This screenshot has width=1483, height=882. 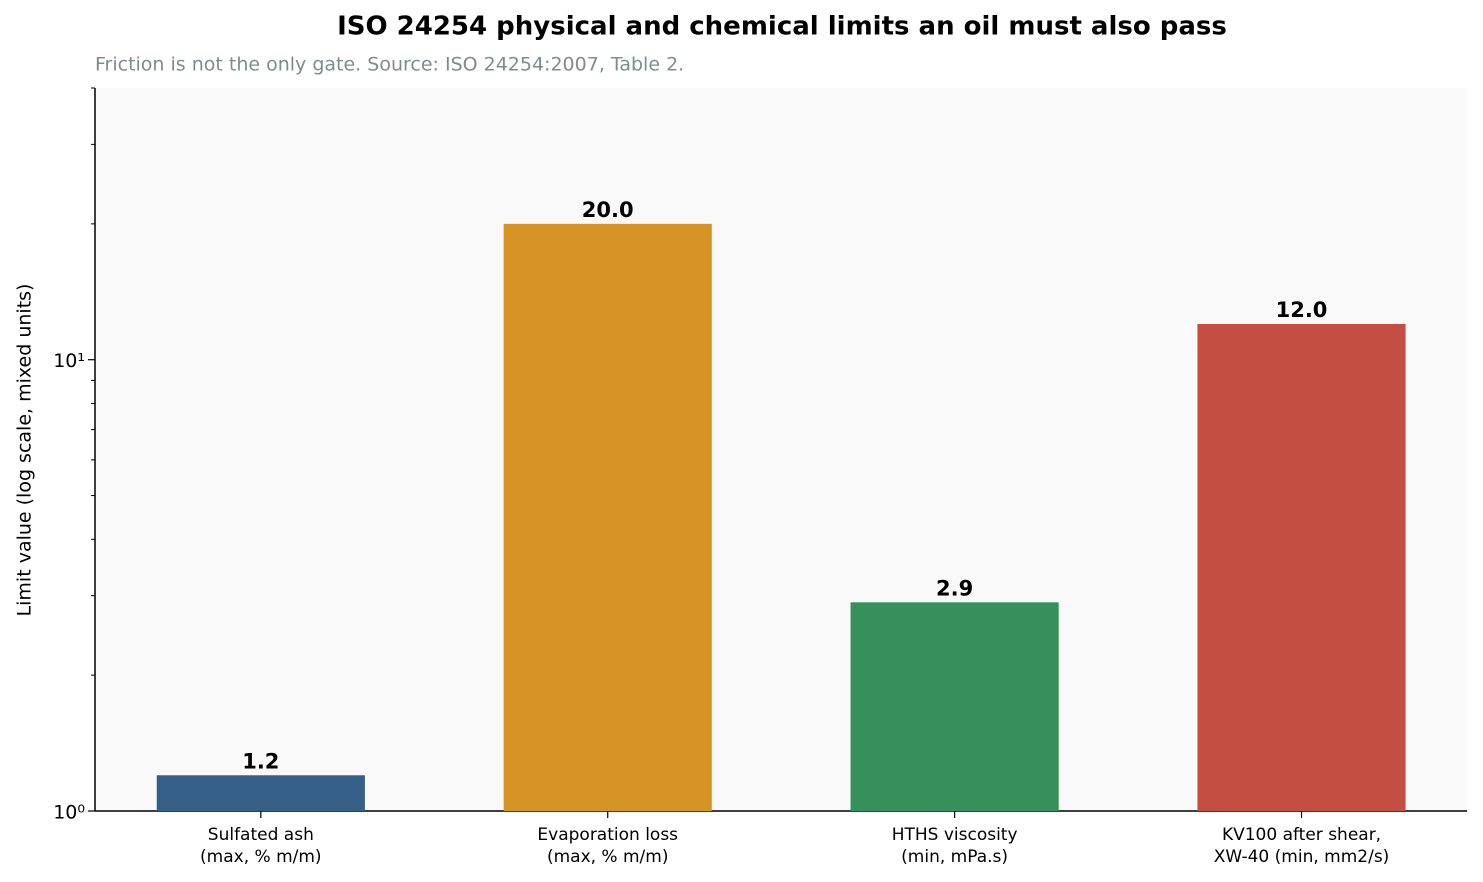 What do you see at coordinates (1302, 310) in the screenshot?
I see `value-label: 12.0` at bounding box center [1302, 310].